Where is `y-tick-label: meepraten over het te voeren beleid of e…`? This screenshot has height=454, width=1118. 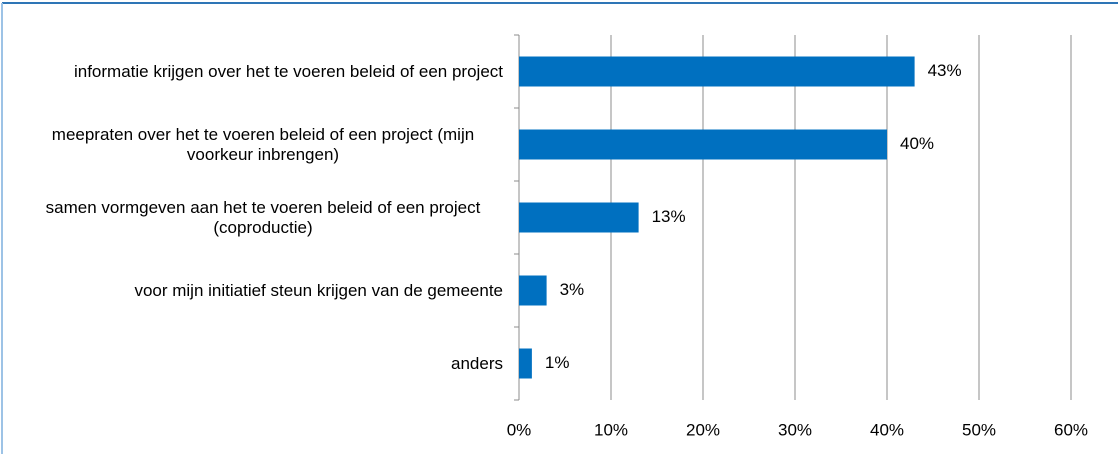 y-tick-label: meepraten over het te voeren beleid of e… is located at coordinates (263, 144).